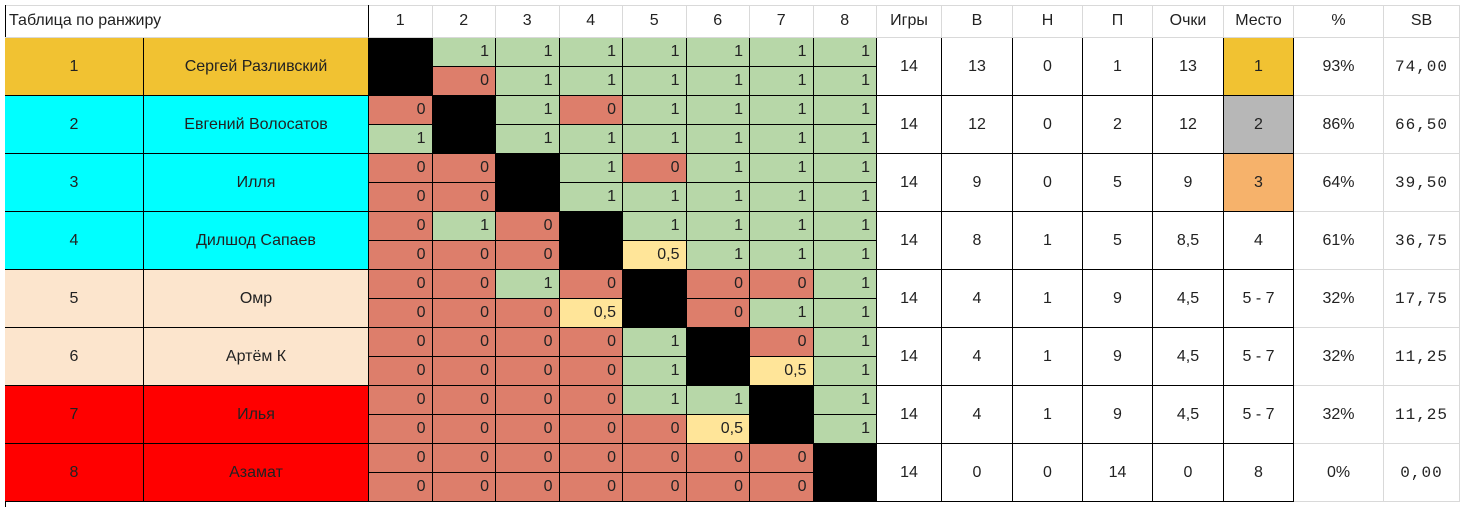  What do you see at coordinates (1259, 21) in the screenshot?
I see `stat-header-5: Место` at bounding box center [1259, 21].